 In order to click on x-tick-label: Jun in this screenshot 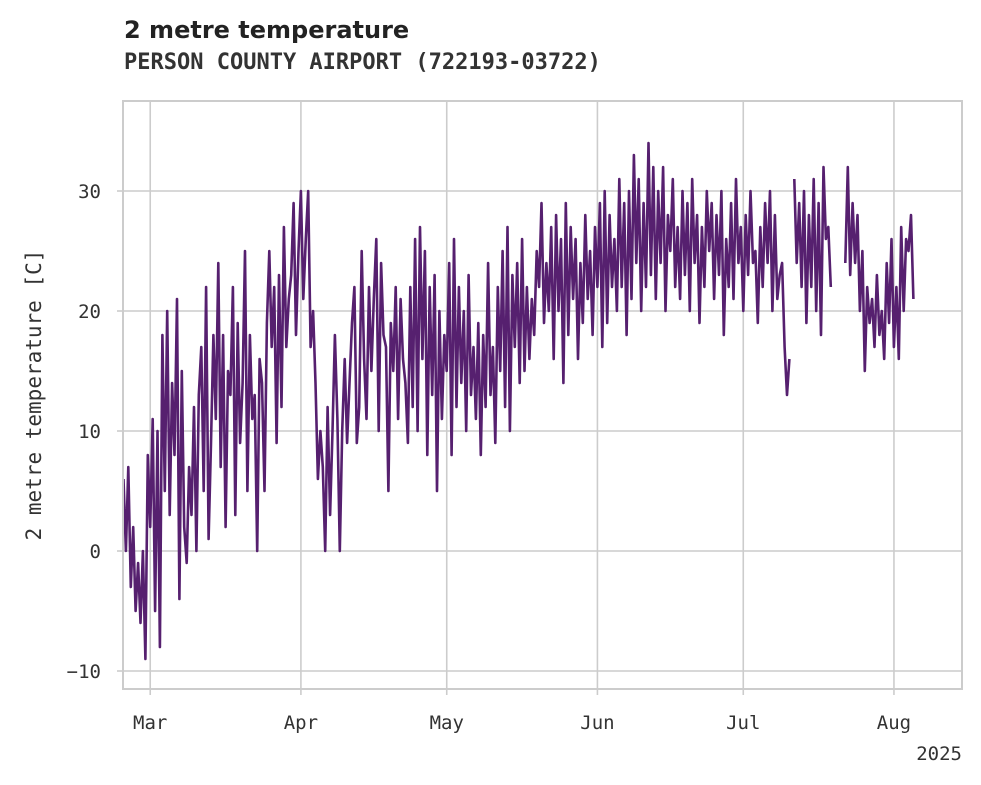, I will do `click(597, 723)`.